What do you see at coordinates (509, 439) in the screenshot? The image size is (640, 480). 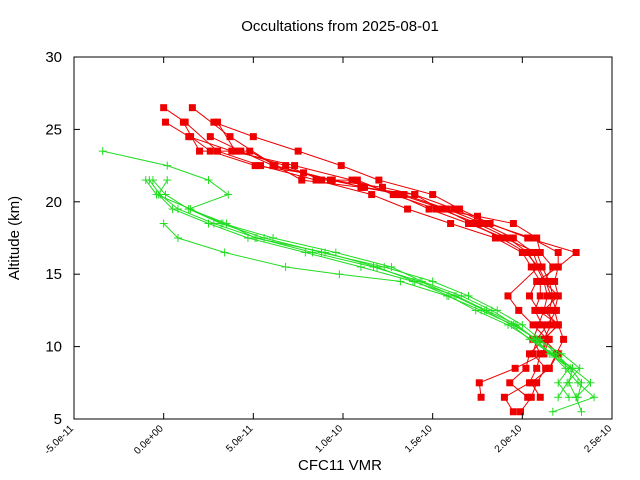 I see `x-tick-label: 2.0e-10` at bounding box center [509, 439].